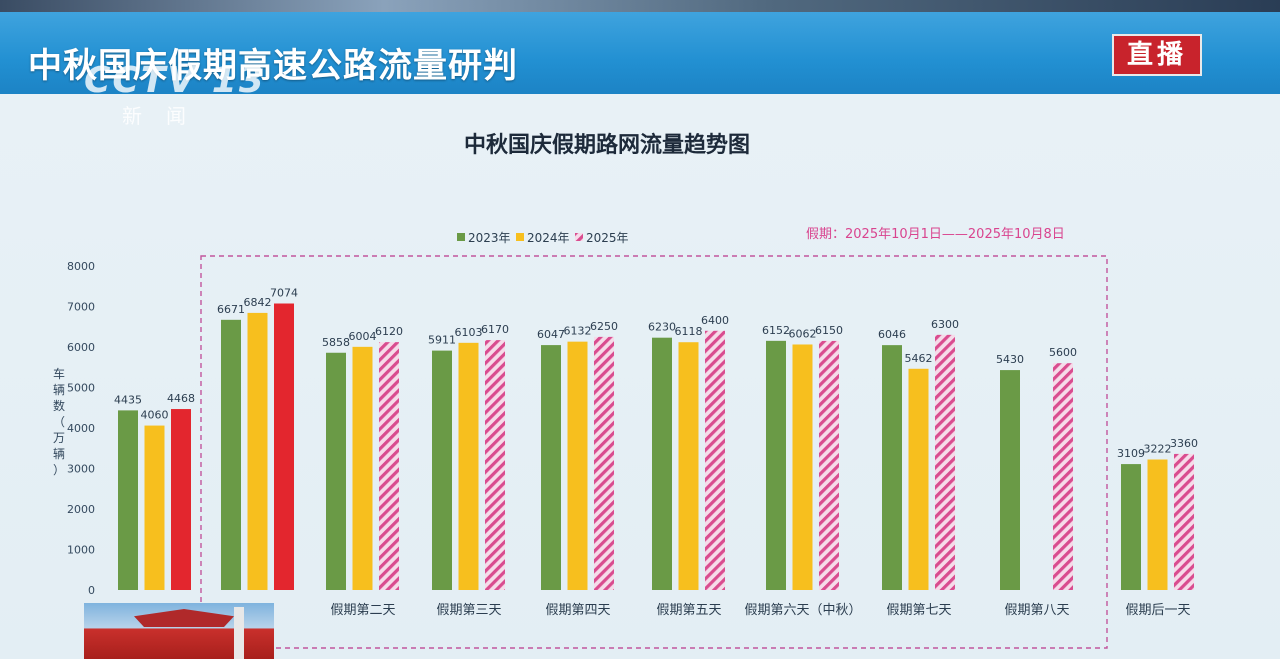  What do you see at coordinates (1036, 610) in the screenshot?
I see `category-label: 假期第八天` at bounding box center [1036, 610].